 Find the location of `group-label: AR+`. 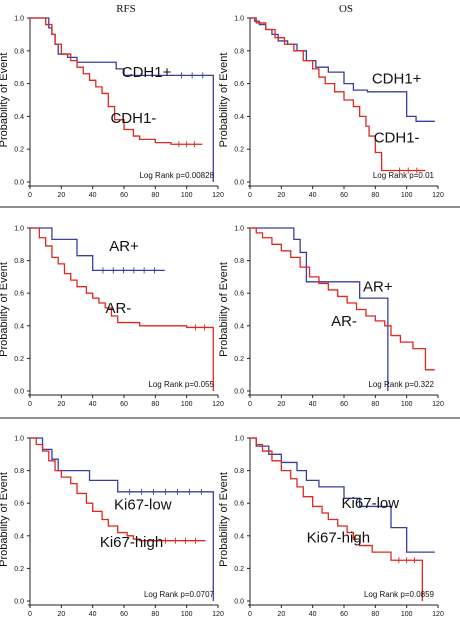

group-label: AR+ is located at coordinates (378, 287).